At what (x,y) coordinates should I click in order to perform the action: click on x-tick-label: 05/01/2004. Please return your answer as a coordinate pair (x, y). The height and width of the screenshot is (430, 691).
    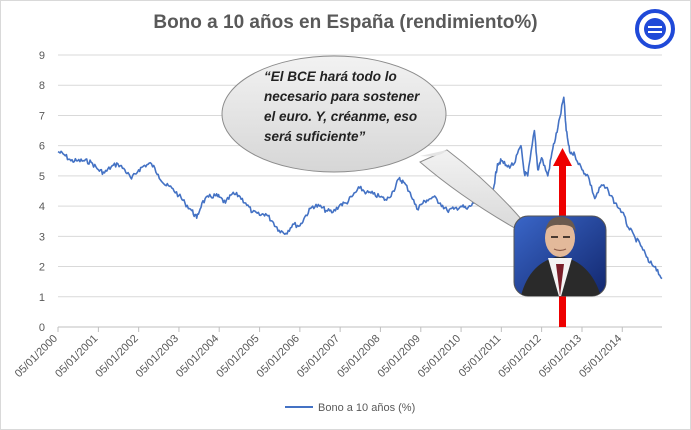
    Looking at the image, I should click on (197, 356).